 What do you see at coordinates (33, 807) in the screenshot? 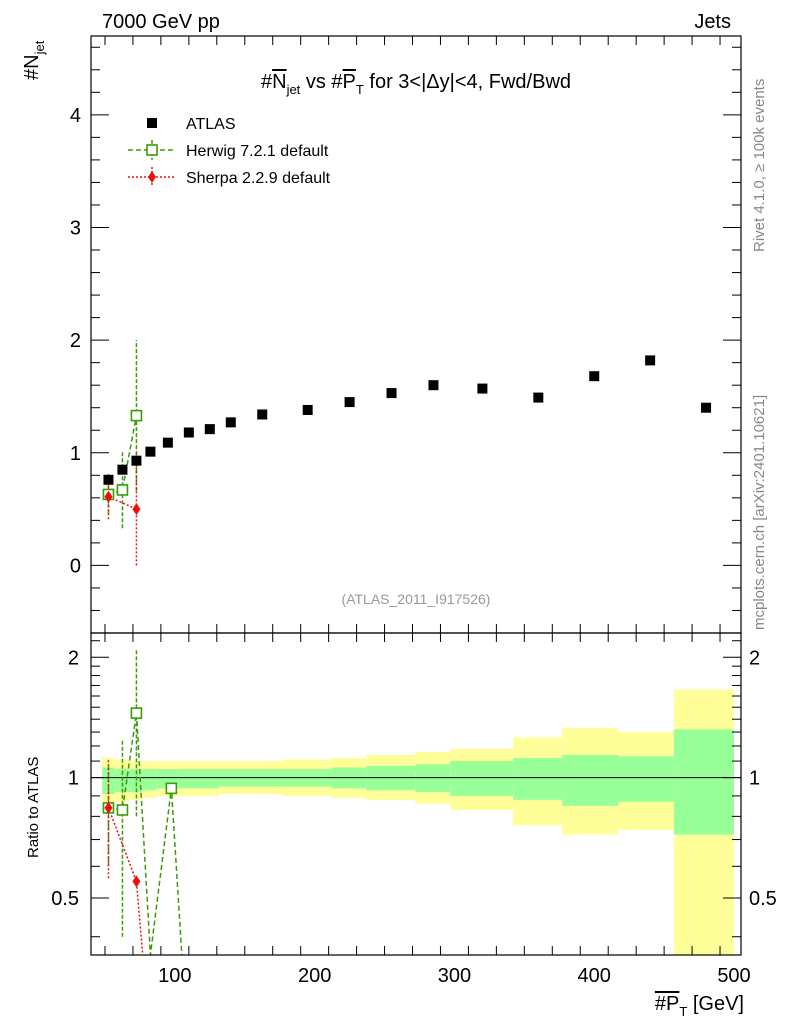
I see `ratio-ylabel: Ratio to ATLAS` at bounding box center [33, 807].